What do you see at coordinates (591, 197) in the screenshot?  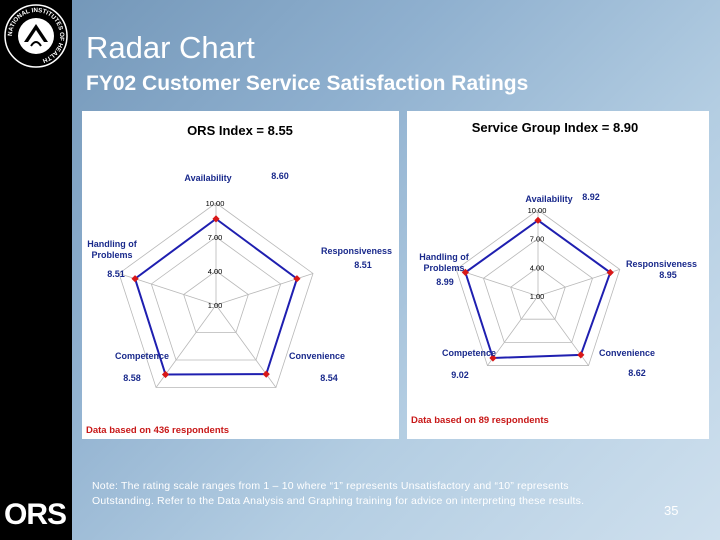 I see `data-label-availability: 8.92` at bounding box center [591, 197].